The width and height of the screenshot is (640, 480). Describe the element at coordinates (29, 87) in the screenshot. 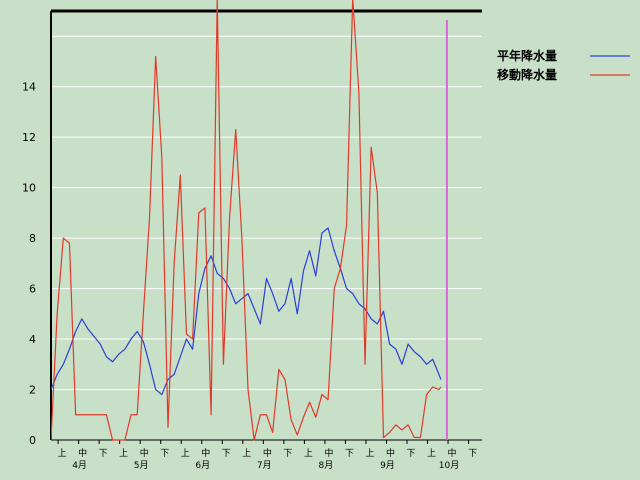

I see `y-tick-label: 14` at that location.